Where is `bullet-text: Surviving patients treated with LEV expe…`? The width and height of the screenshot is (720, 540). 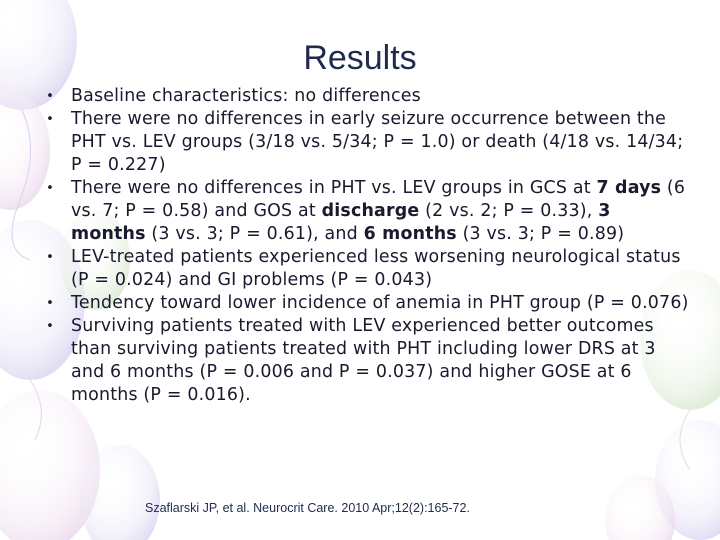 bullet-text: Surviving patients treated with LEV expe… is located at coordinates (363, 360).